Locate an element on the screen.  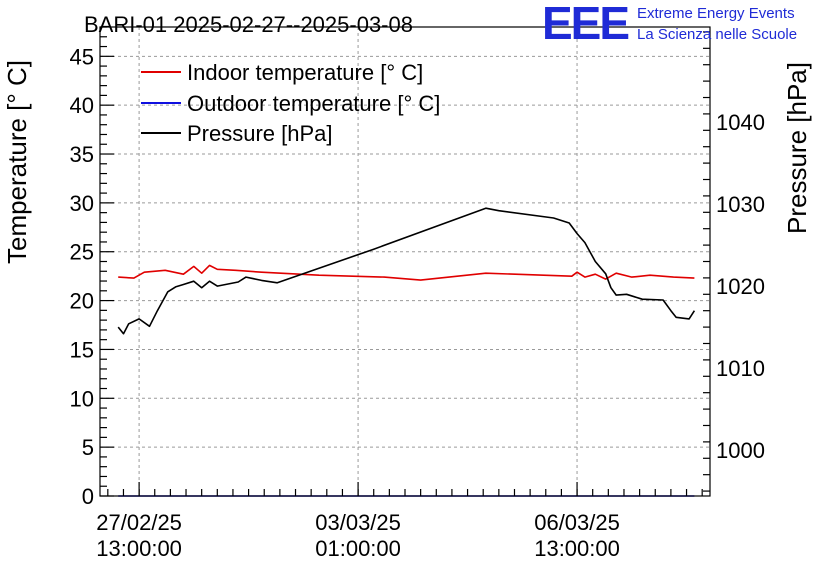
y-tick-label: 20 is located at coordinates (82, 301).